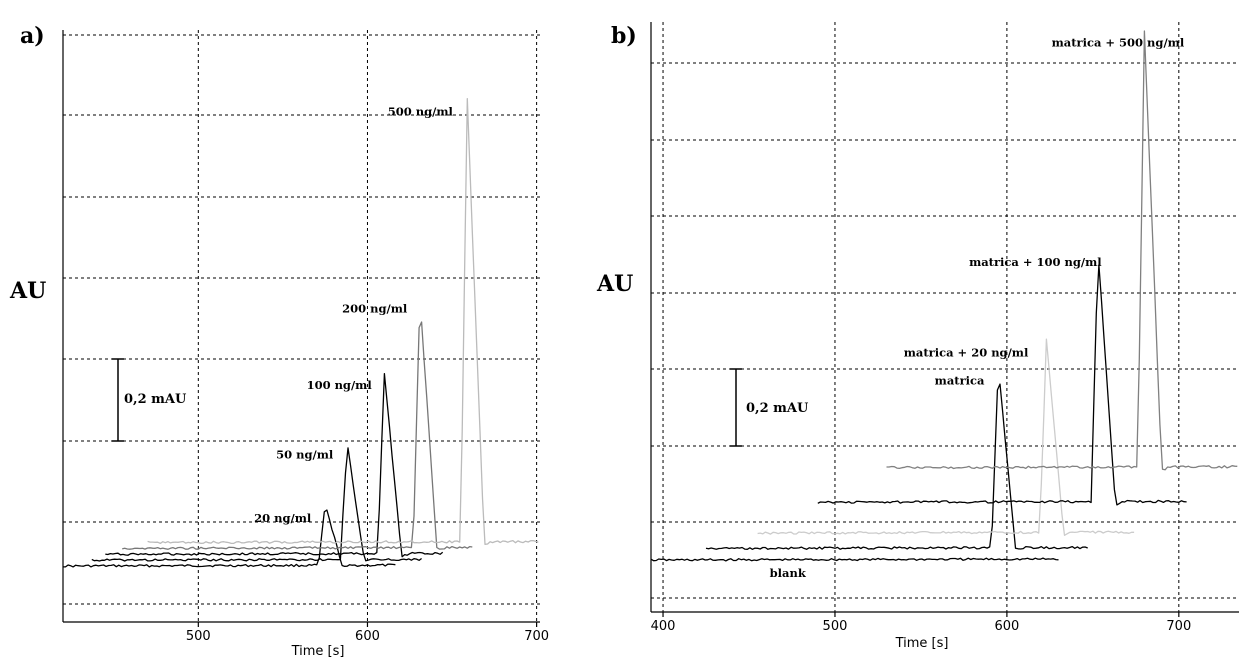 The width and height of the screenshot is (1239, 660). Describe the element at coordinates (340, 385) in the screenshot. I see `trace-label: 100 ng/ml` at that location.